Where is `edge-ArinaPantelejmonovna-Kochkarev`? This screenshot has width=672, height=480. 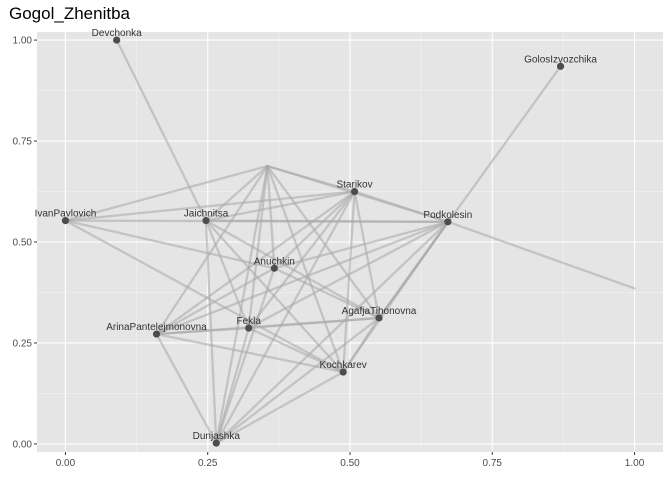 edge-ArinaPantelejmonovna-Kochkarev is located at coordinates (250, 353).